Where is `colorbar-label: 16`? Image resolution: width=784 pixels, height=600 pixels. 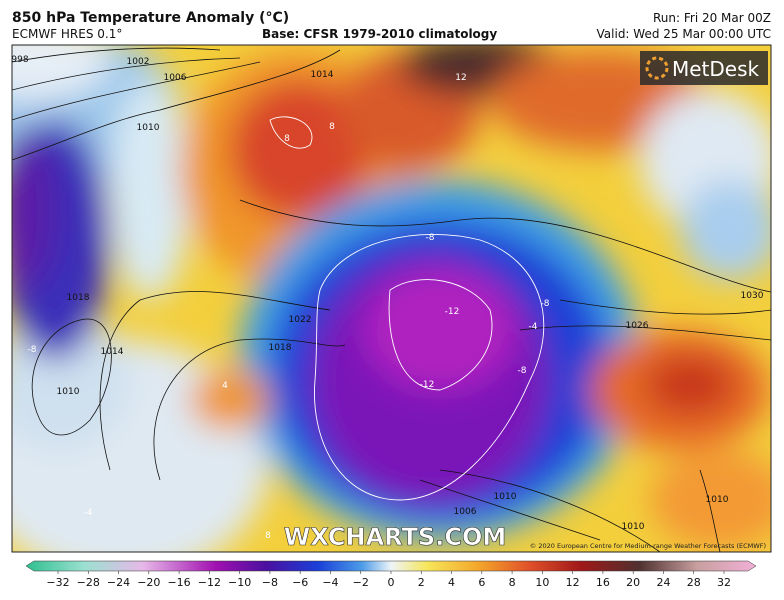
colorbar-label: 16 is located at coordinates (603, 582).